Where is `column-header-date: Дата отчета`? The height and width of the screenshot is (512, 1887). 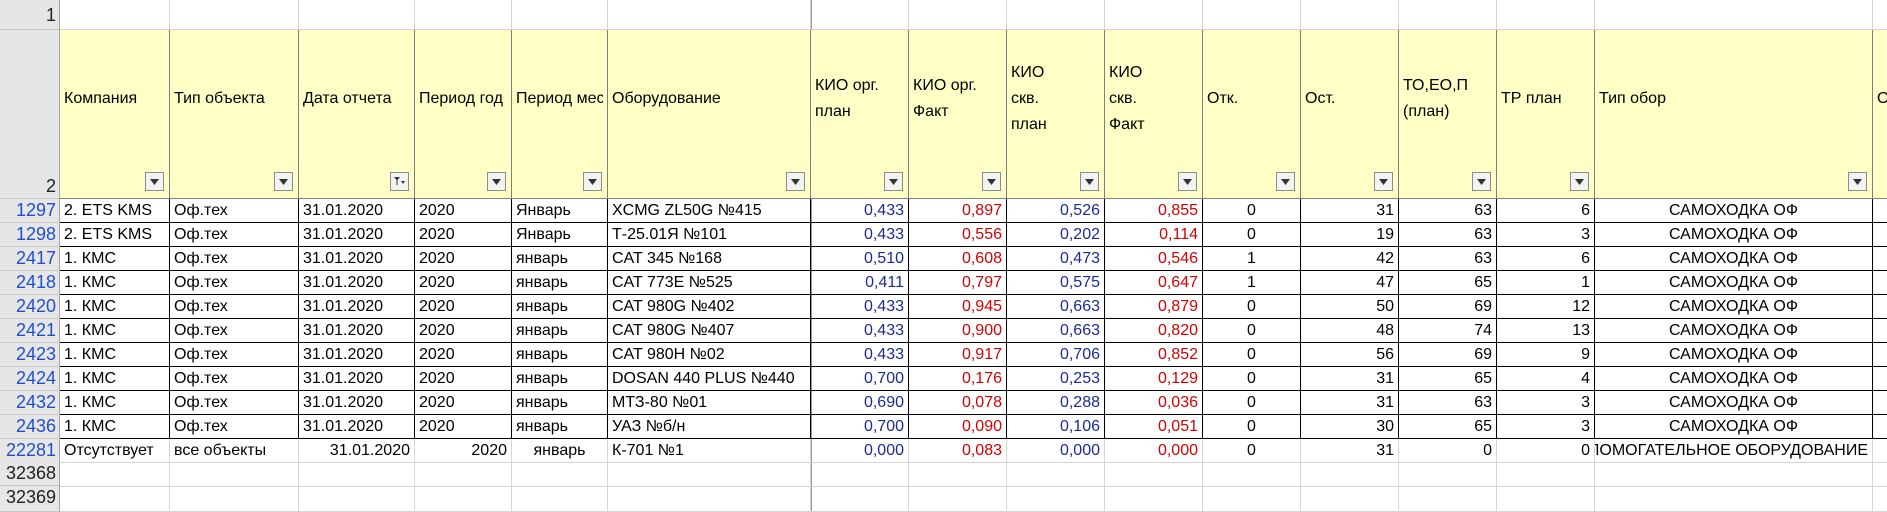 column-header-date: Дата отчета is located at coordinates (357, 114).